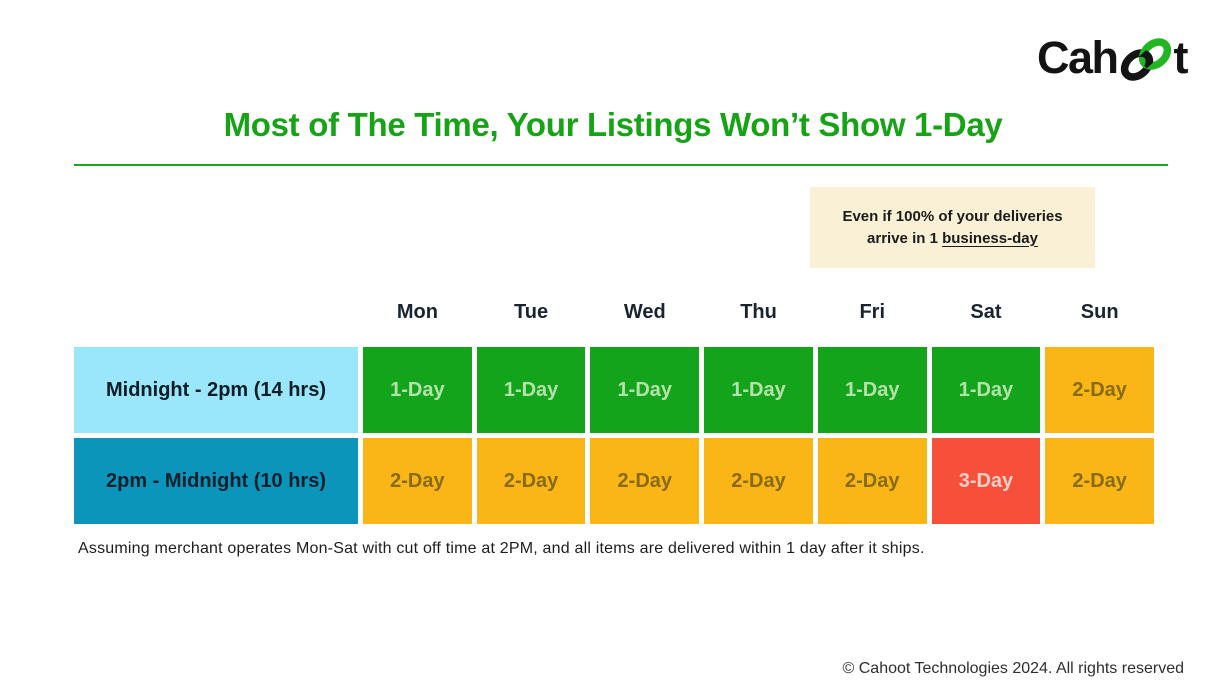 Image resolution: width=1226 pixels, height=698 pixels. I want to click on delivery-cell-red: 3-Day, so click(986, 481).